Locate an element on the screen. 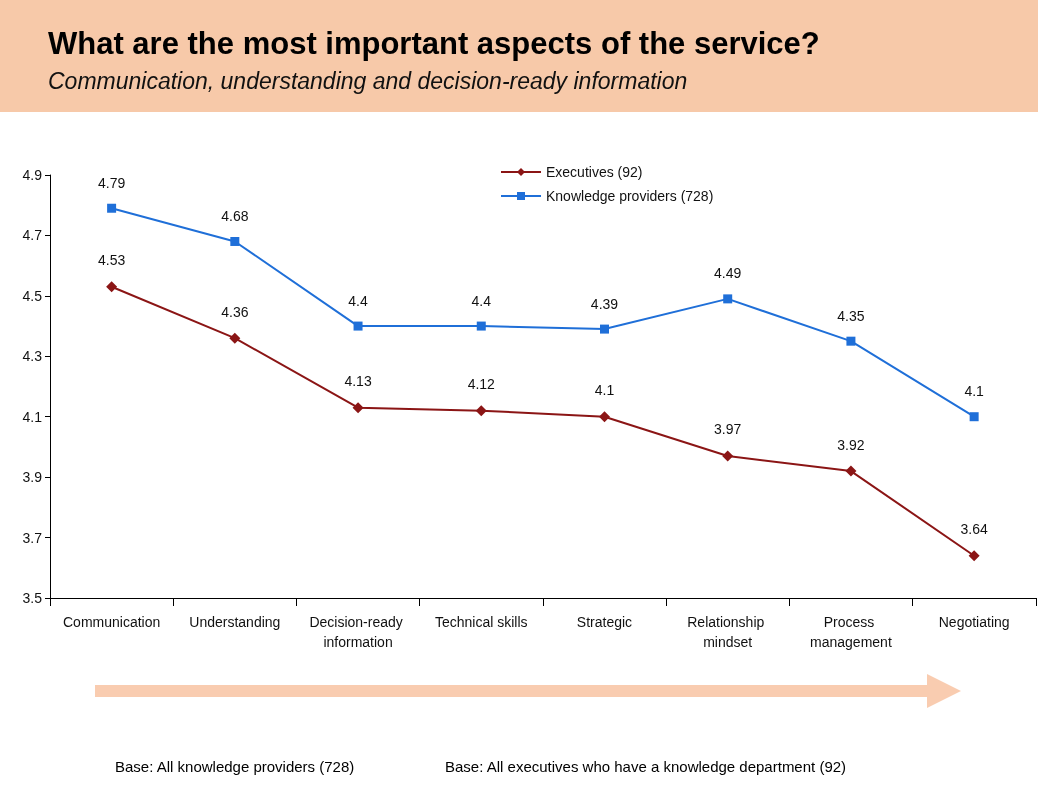  data-label: 4.35 is located at coordinates (851, 315).